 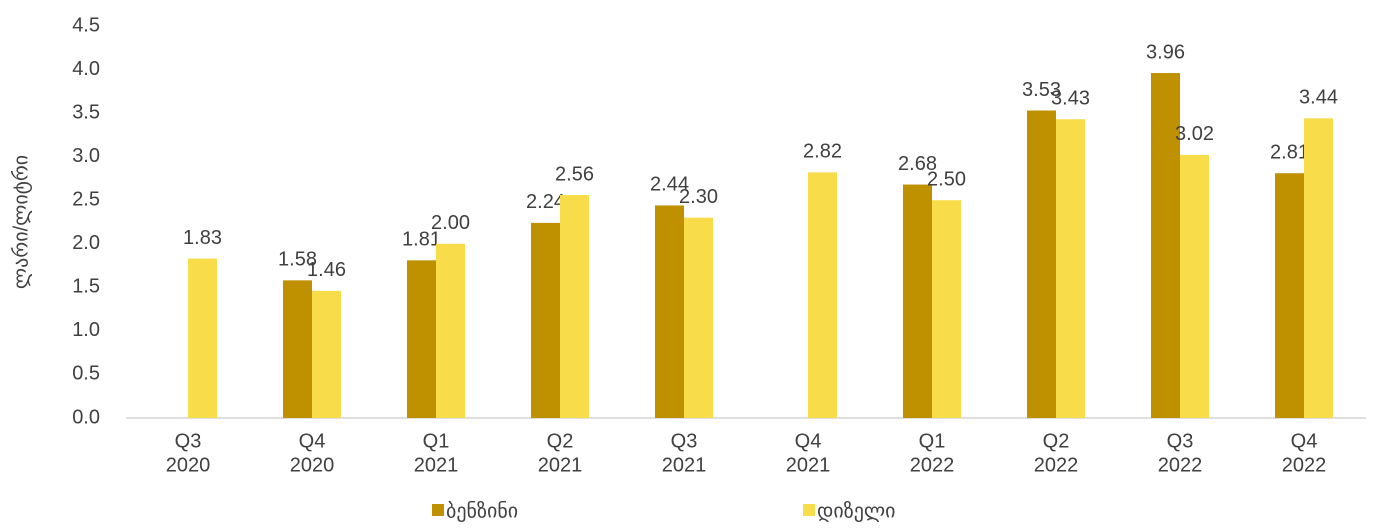 What do you see at coordinates (86, 374) in the screenshot?
I see `y-tick-label: 0.5` at bounding box center [86, 374].